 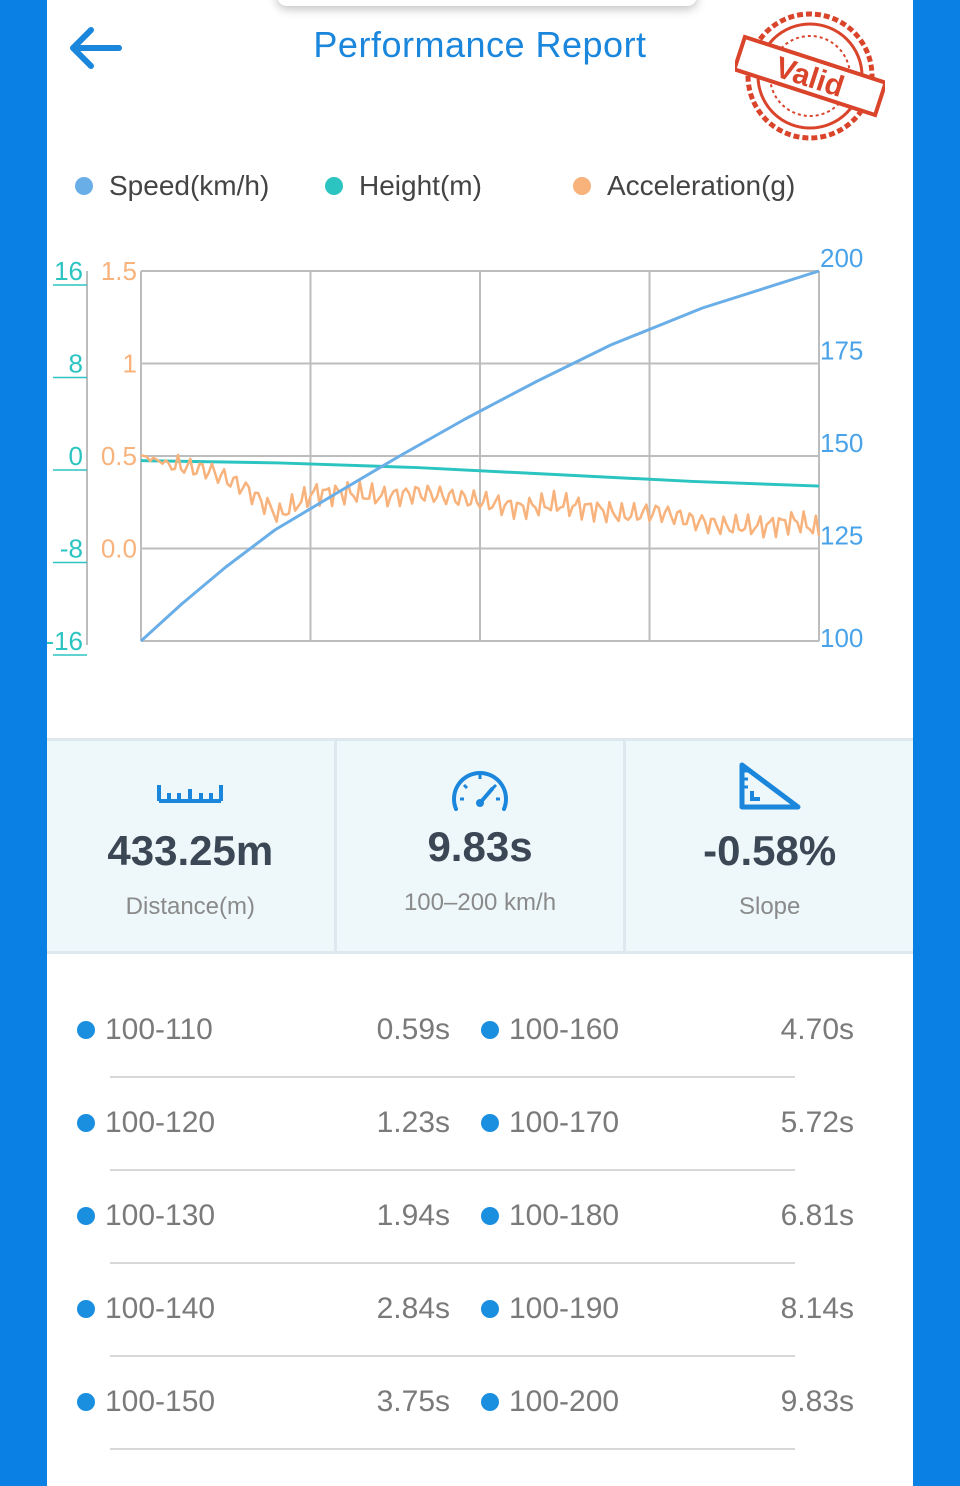 What do you see at coordinates (413, 1308) in the screenshot?
I see `split-time-left: 2.84s` at bounding box center [413, 1308].